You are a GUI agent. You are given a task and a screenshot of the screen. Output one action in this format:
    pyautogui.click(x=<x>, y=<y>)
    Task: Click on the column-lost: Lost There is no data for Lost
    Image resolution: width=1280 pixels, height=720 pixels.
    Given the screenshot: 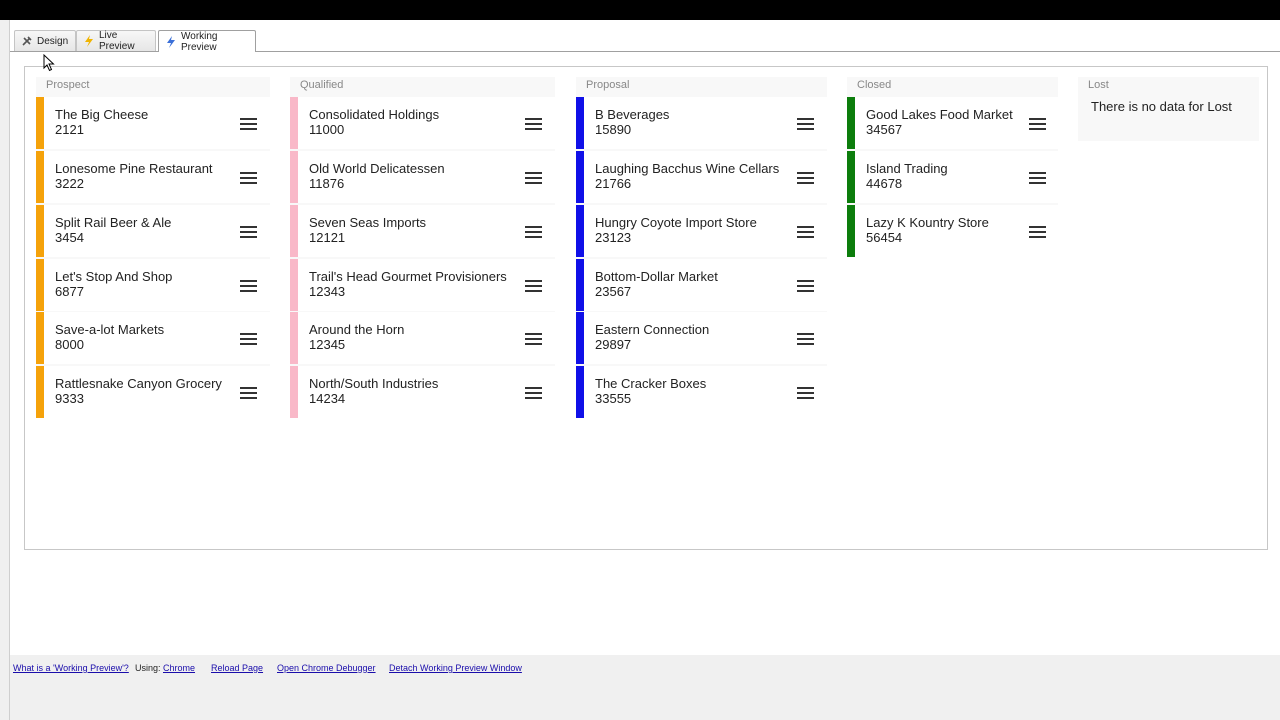 What is the action you would take?
    pyautogui.click(x=1168, y=109)
    